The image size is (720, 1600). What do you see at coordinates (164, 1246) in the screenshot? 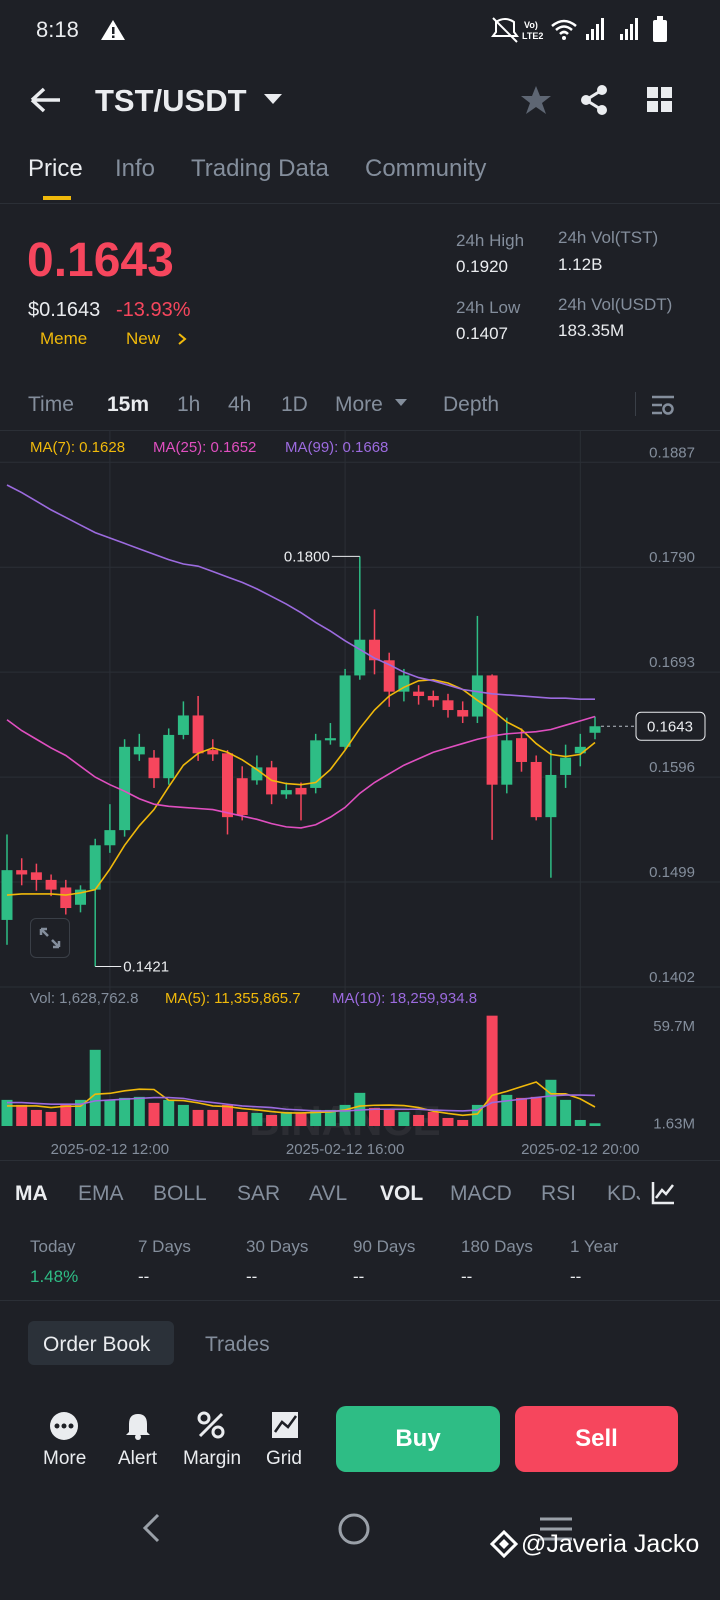
I see `perf-label: 7 Days` at bounding box center [164, 1246].